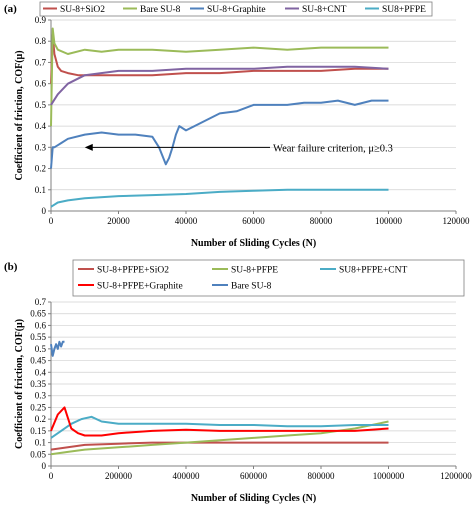 Image resolution: width=474 pixels, height=506 pixels. Describe the element at coordinates (219, 446) in the screenshot. I see `series-line-su-8-pfpe-sio2` at that location.